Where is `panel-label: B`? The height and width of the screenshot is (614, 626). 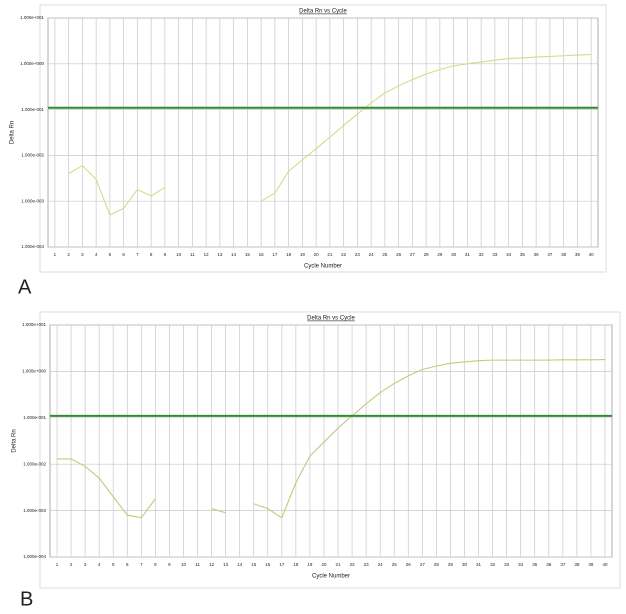 panel-label: B is located at coordinates (26, 599).